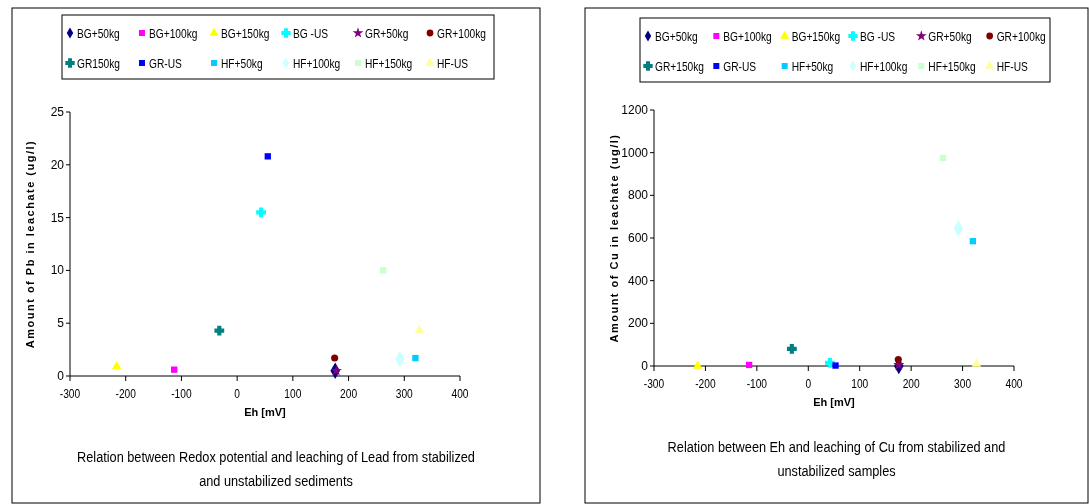  Describe the element at coordinates (30, 244) in the screenshot. I see `y-axis-title: Amount of Pb in leachate (ug/l)` at that location.